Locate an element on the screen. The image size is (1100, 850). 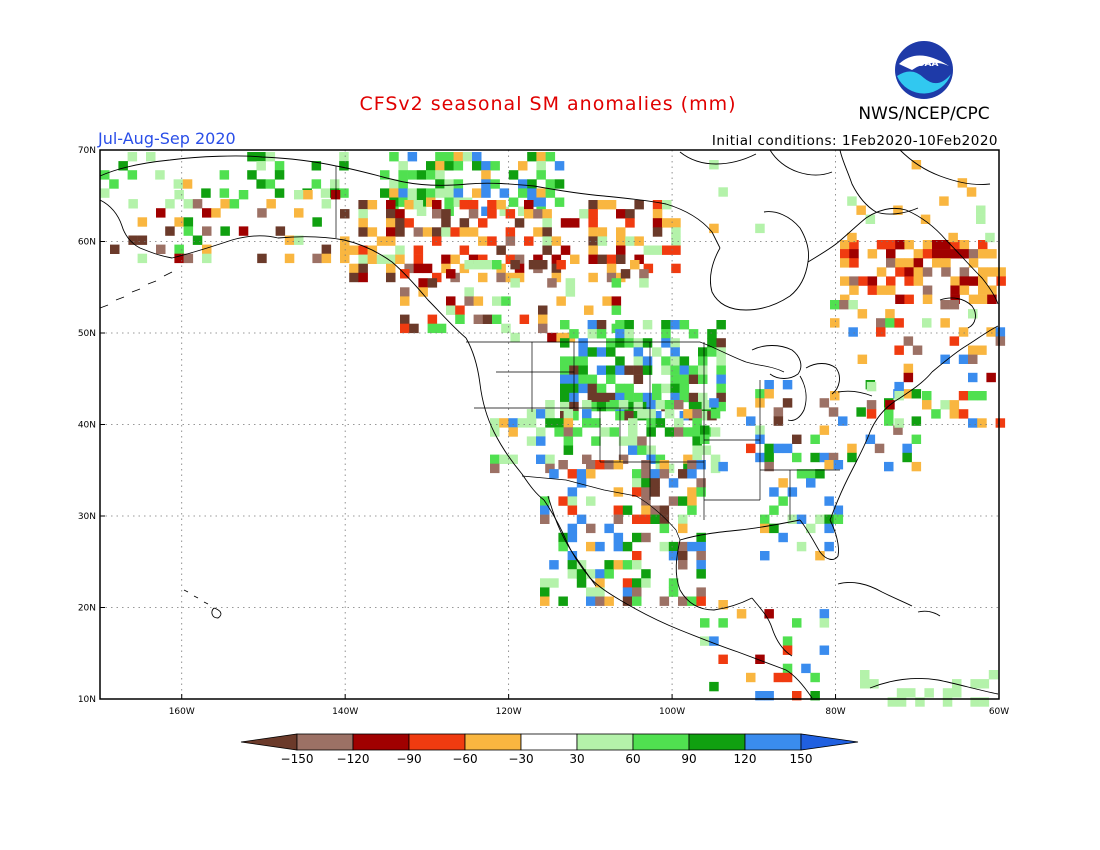
colorbar-tick-label: −30 is located at coordinates (520, 759).